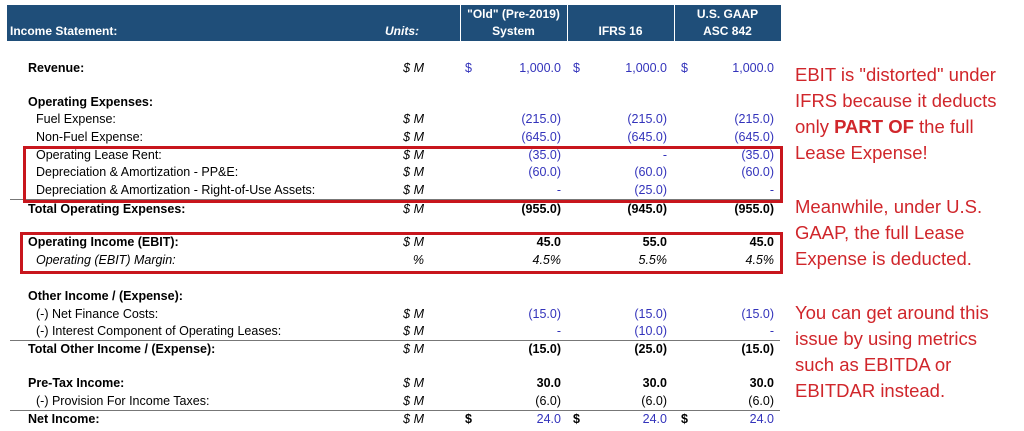  Describe the element at coordinates (418, 260) in the screenshot. I see `row-units: %` at that location.